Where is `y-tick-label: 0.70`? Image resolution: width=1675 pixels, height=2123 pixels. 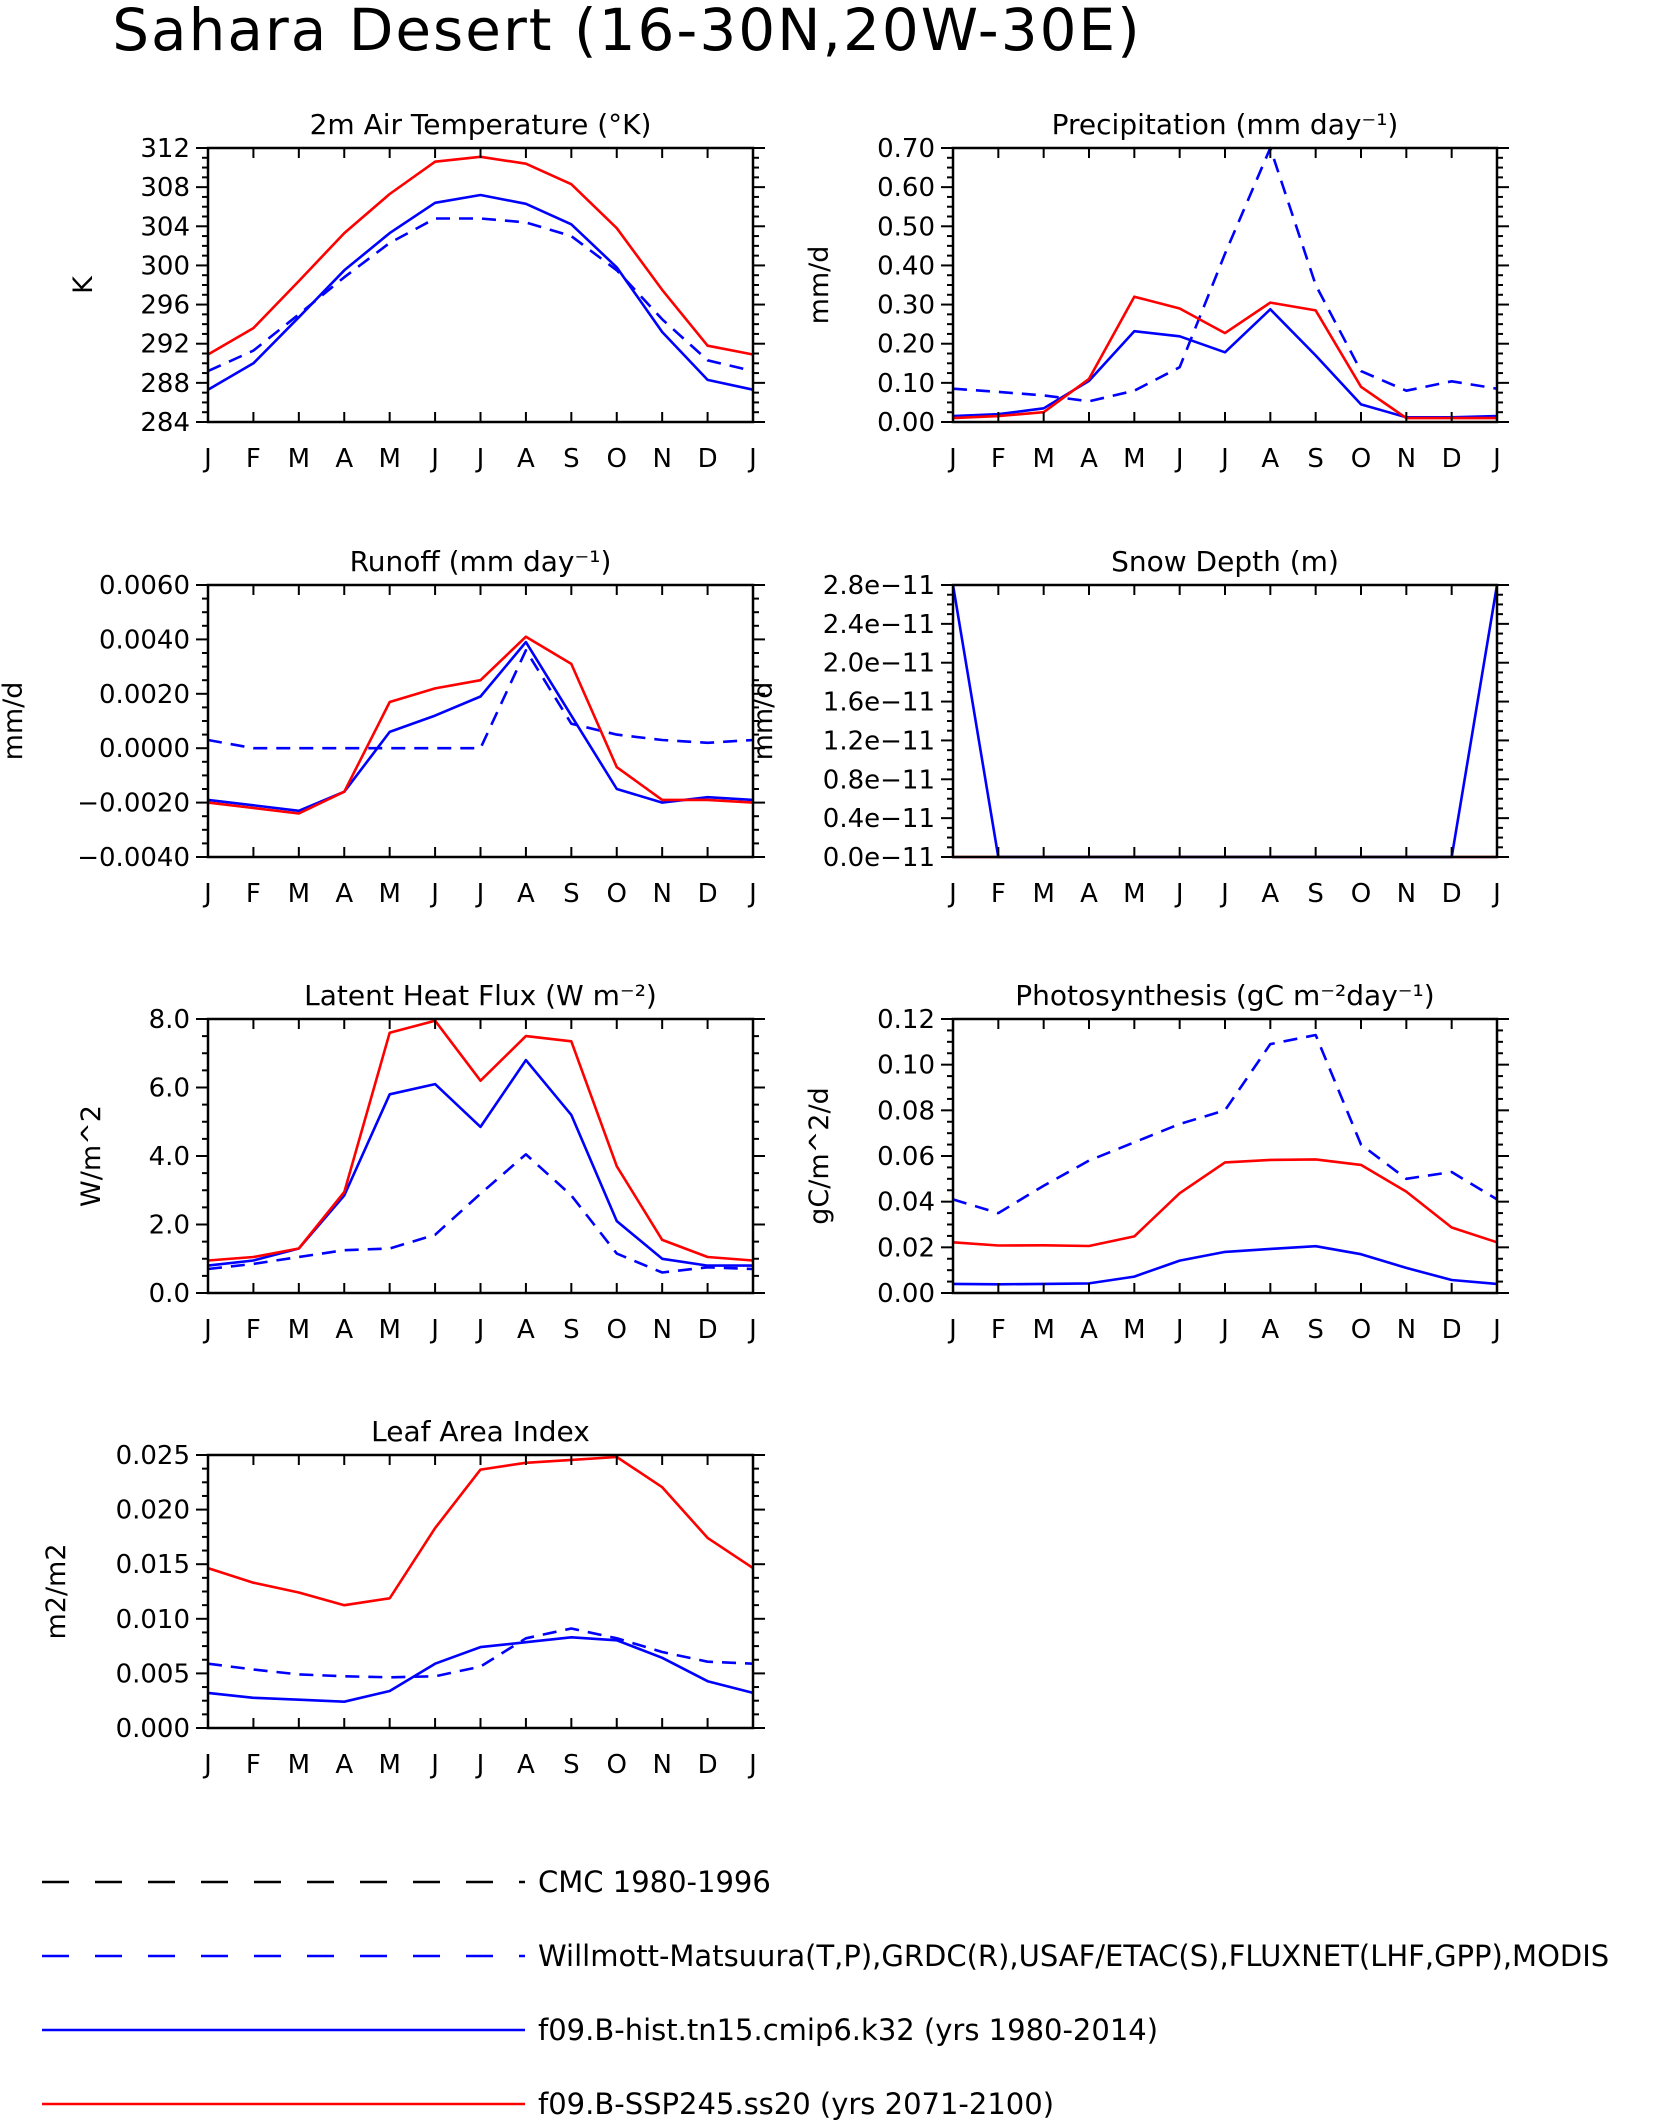 y-tick-label: 0.70 is located at coordinates (906, 149).